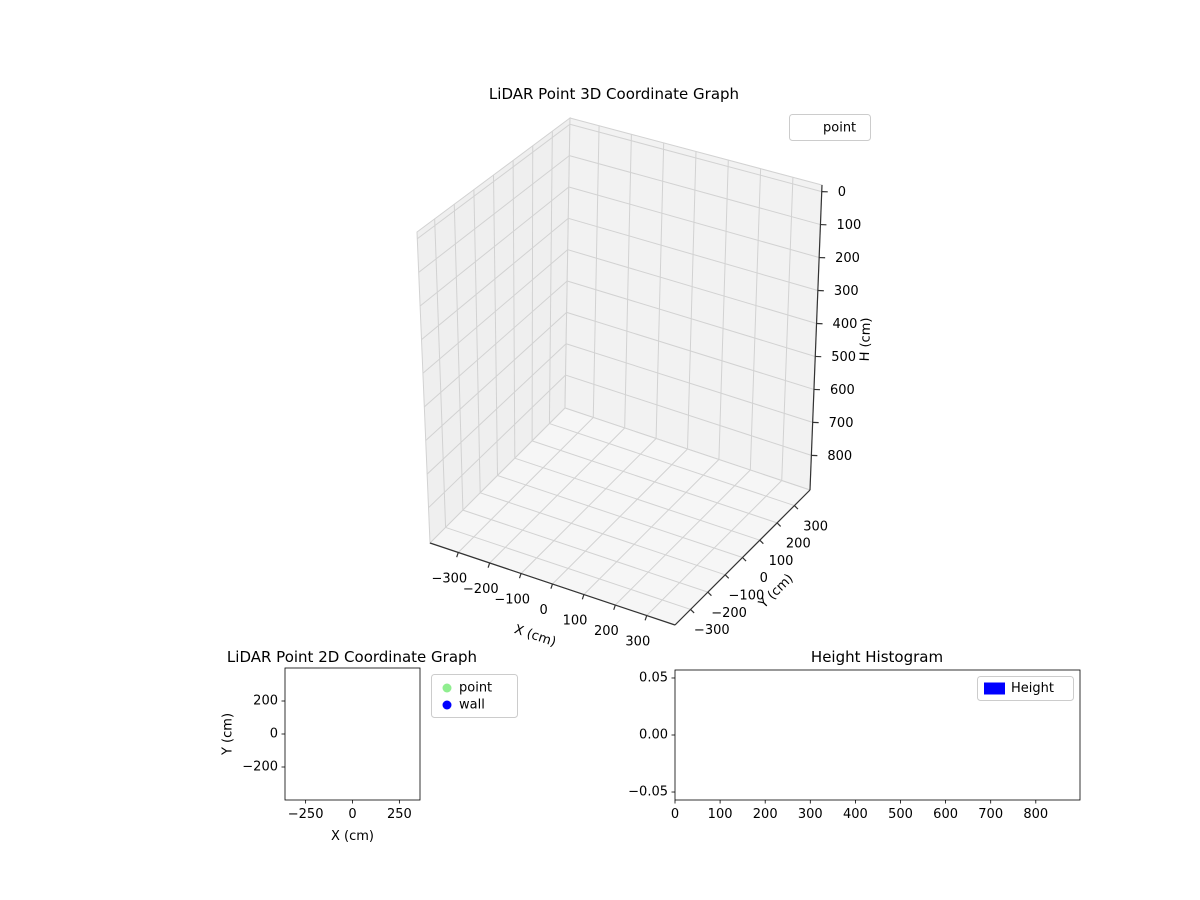 The image size is (1200, 900). What do you see at coordinates (855, 814) in the screenshot?
I see `x-tick-label: 400` at bounding box center [855, 814].